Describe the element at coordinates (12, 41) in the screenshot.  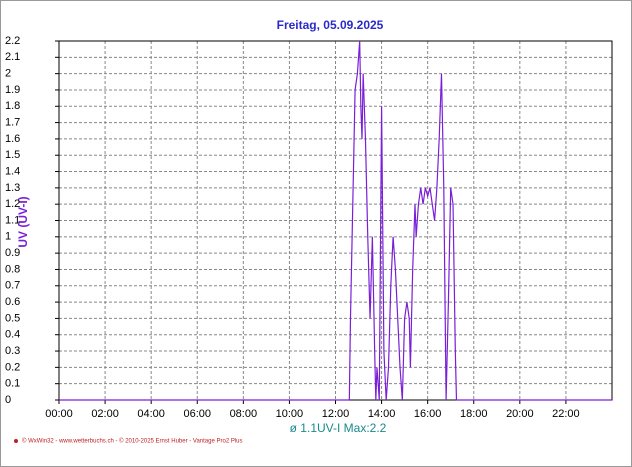
I see `y-tick-label: 2.2` at that location.